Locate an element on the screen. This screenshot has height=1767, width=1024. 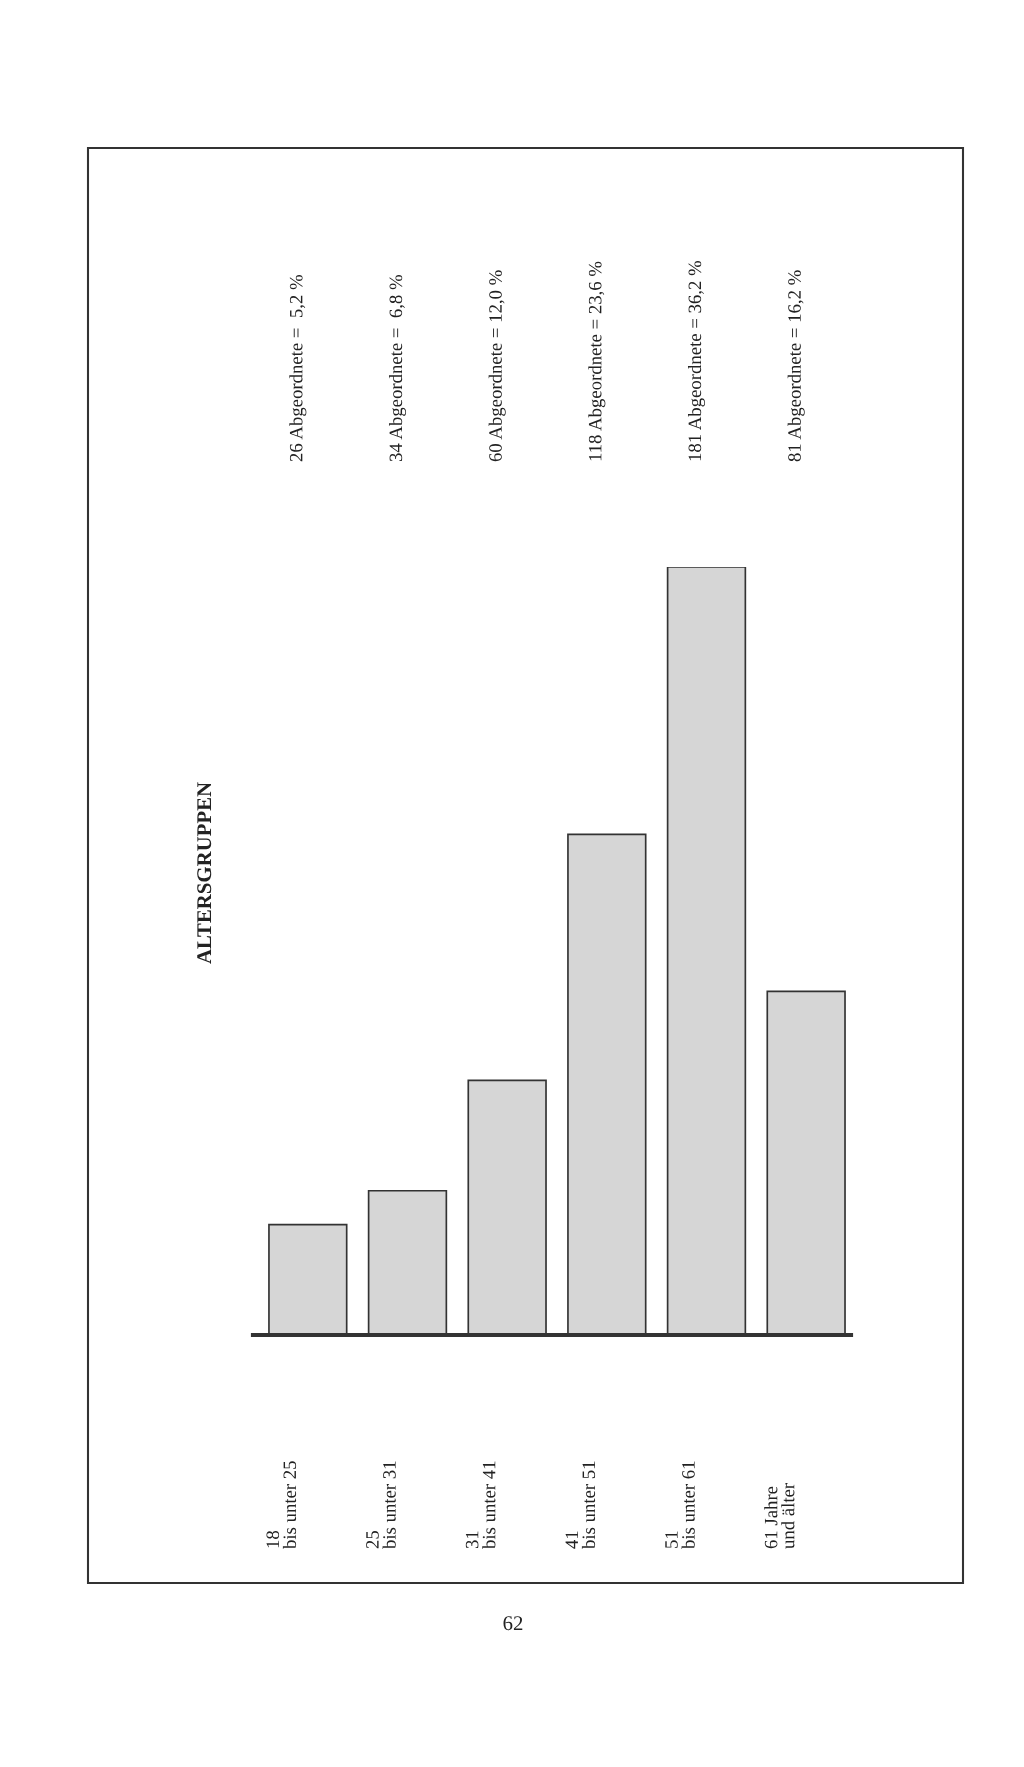
data-label: 181 Abgeordnete = 36,2 % is located at coordinates (696, 360).